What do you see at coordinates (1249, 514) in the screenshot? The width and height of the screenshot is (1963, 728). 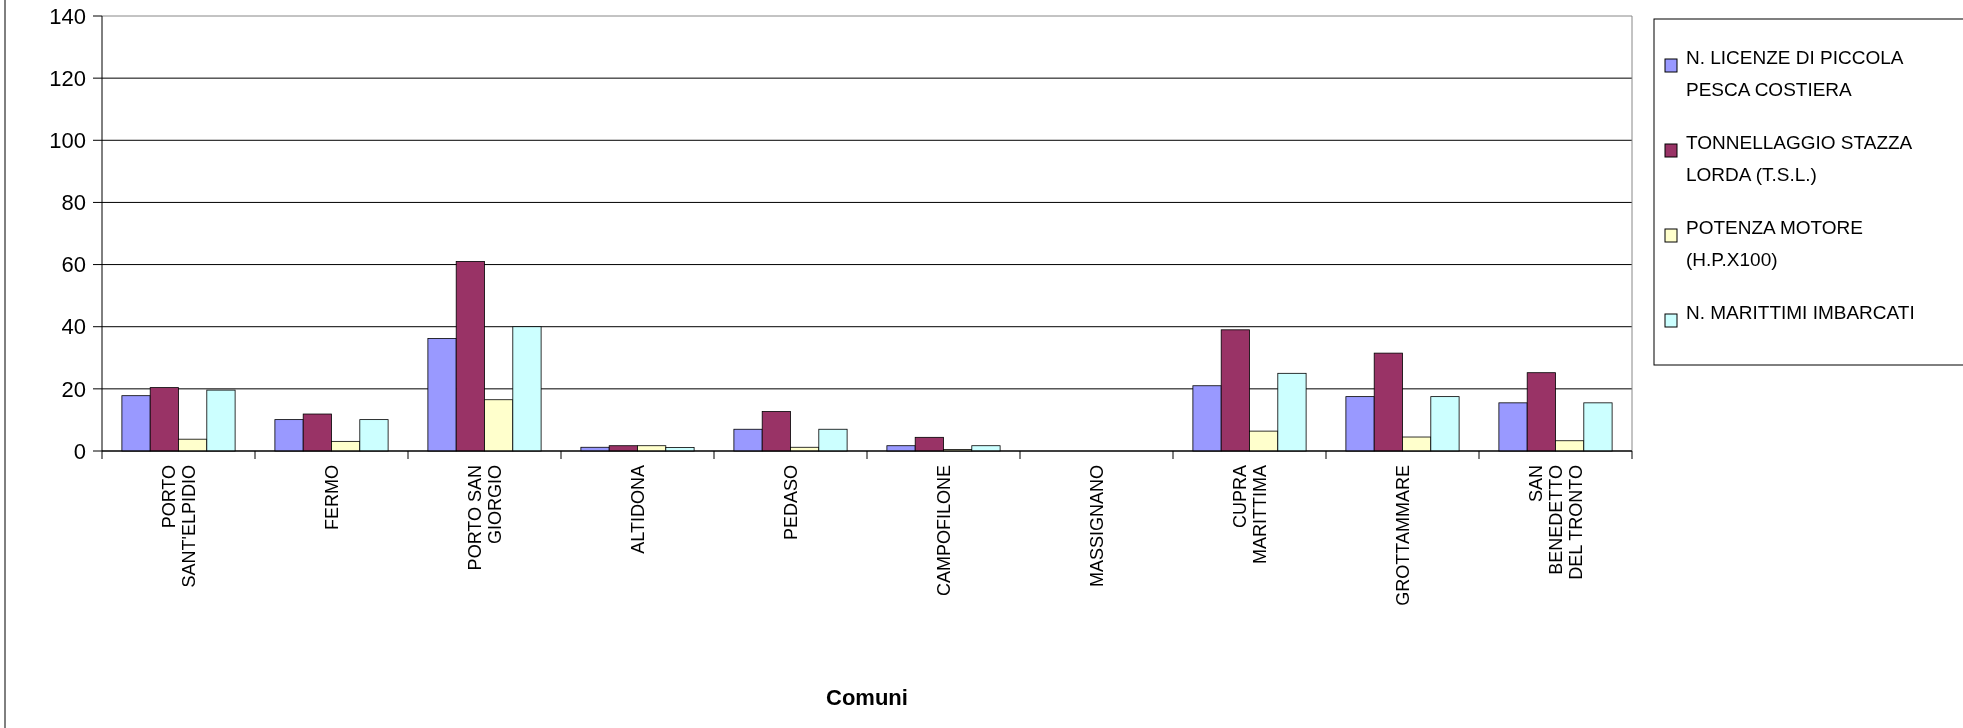 I see `x-tick-label: CUPRA MARITTIMA` at bounding box center [1249, 514].